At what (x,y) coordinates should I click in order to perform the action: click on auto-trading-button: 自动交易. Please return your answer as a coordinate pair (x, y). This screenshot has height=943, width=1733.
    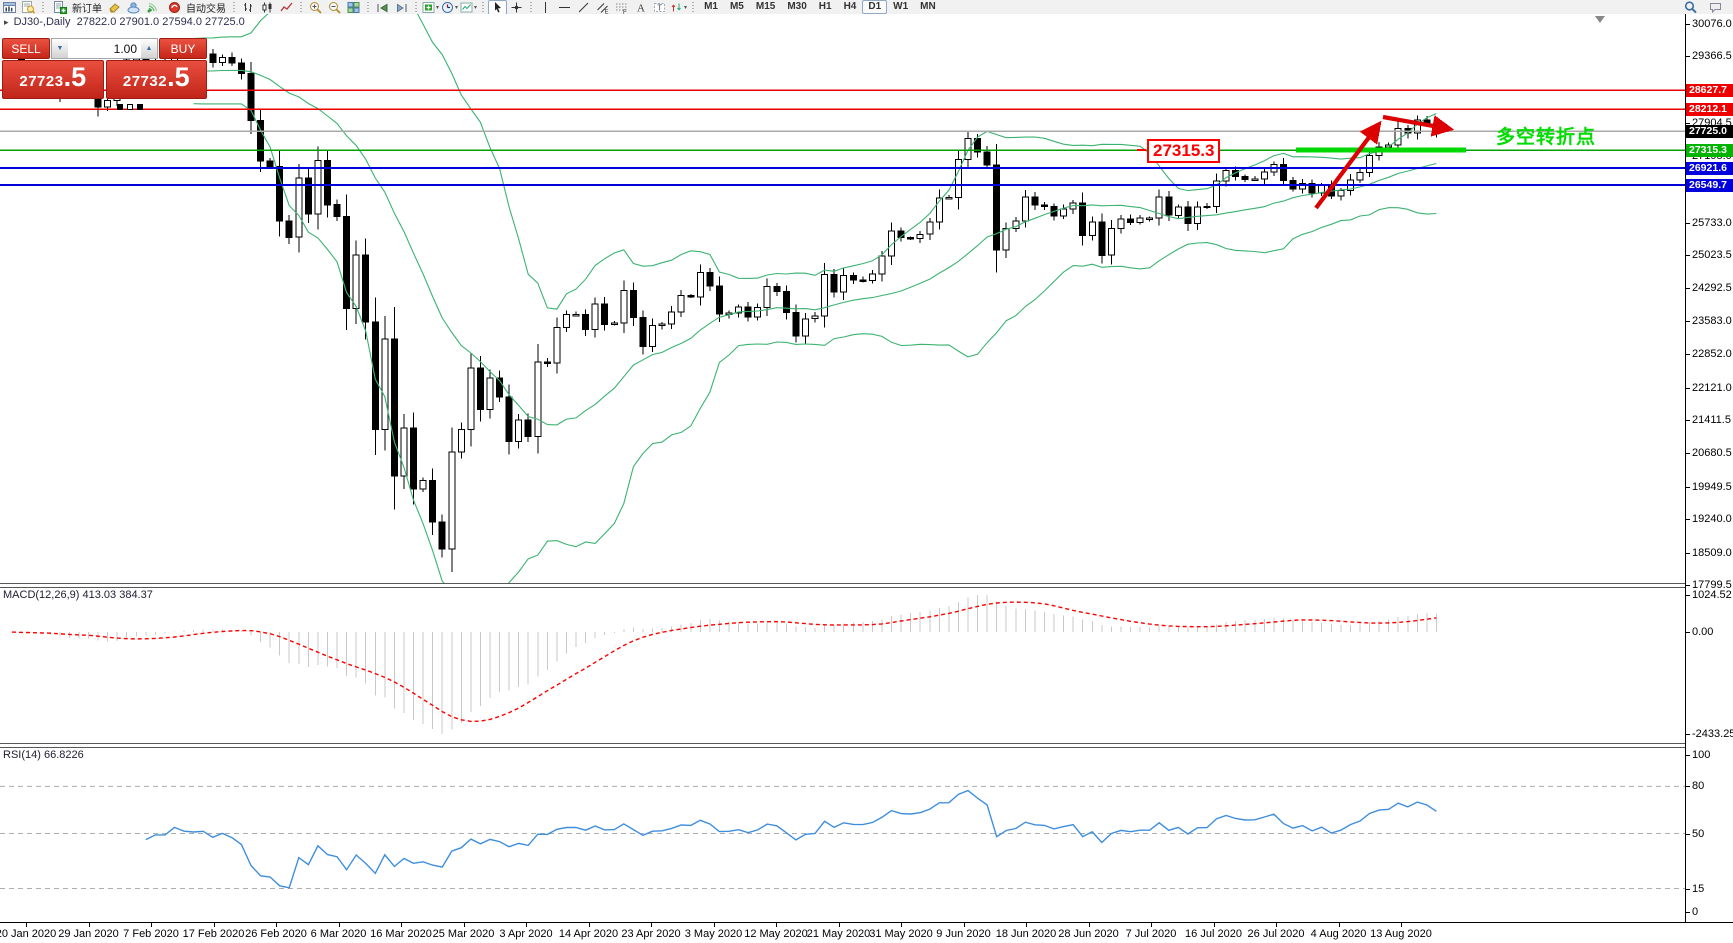
    Looking at the image, I should click on (195, 8).